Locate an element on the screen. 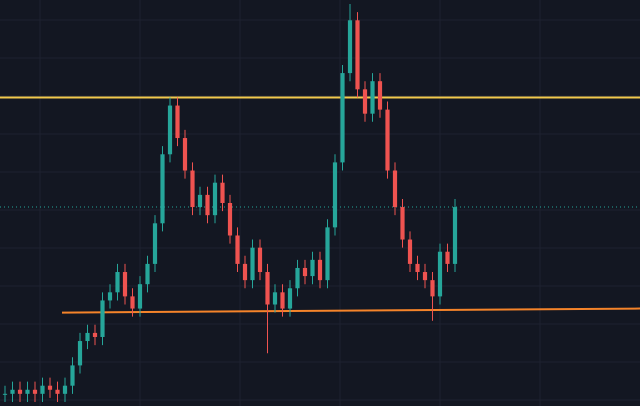 The width and height of the screenshot is (640, 406). level-line is located at coordinates (350, 310).